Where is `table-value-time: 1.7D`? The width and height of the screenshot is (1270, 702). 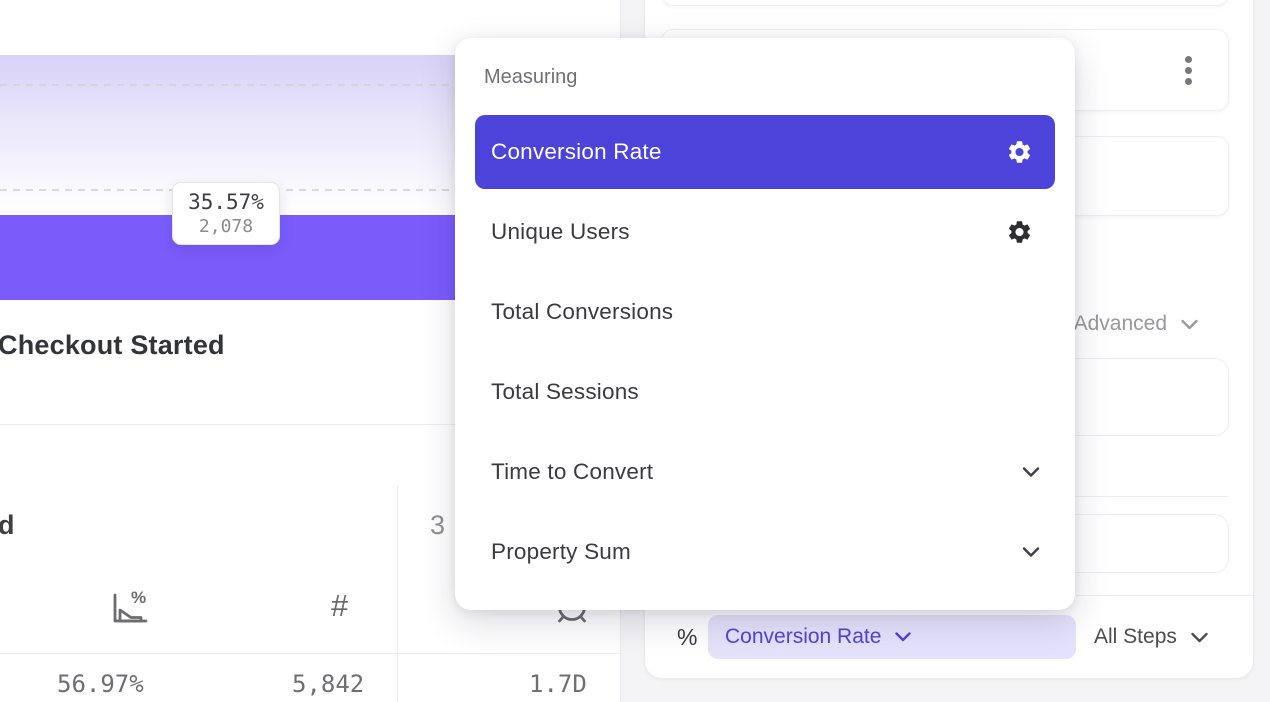
table-value-time: 1.7D is located at coordinates (558, 684).